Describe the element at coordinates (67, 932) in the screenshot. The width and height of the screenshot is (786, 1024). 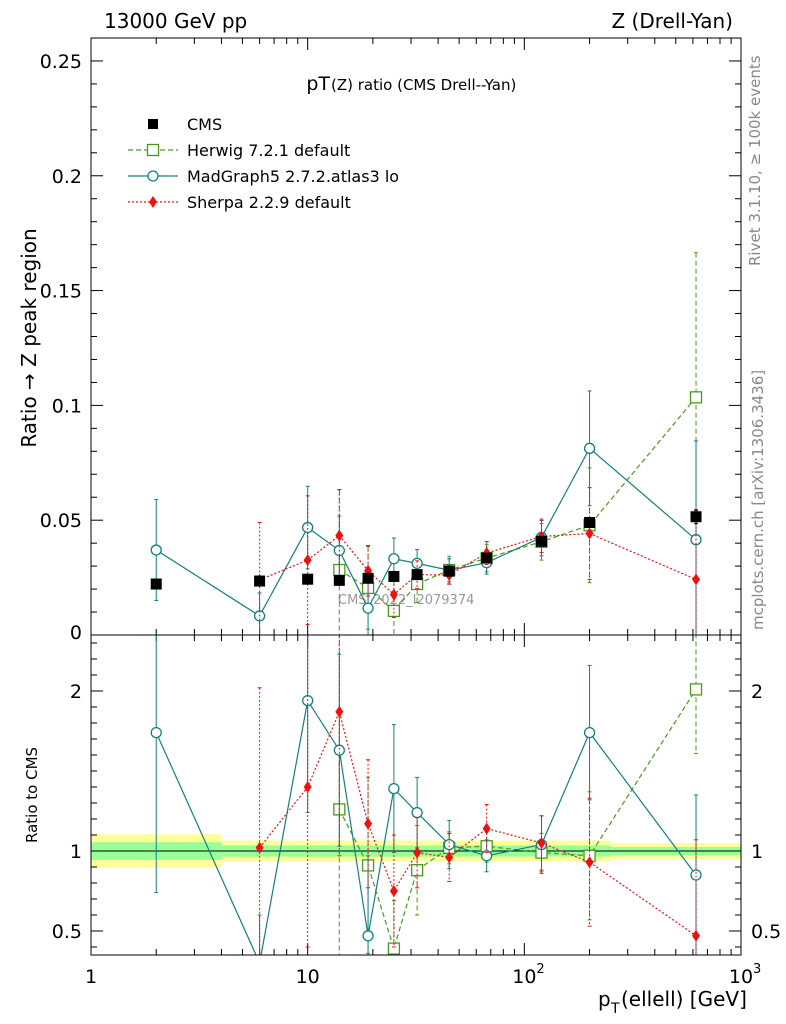
I see `ratio-y-tick-label: 0.5` at that location.